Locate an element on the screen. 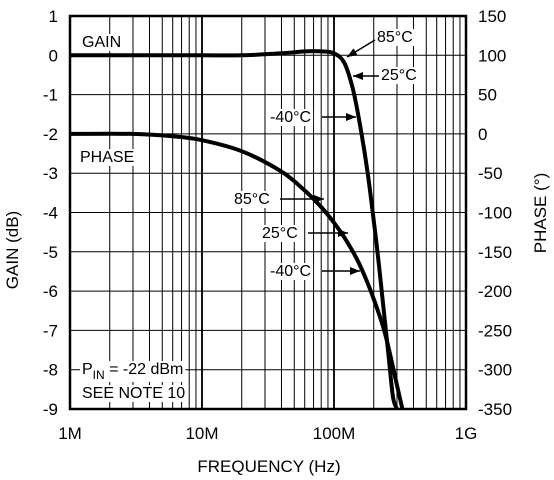 This screenshot has height=480, width=554. phase-85c-label-bg is located at coordinates (252, 199).